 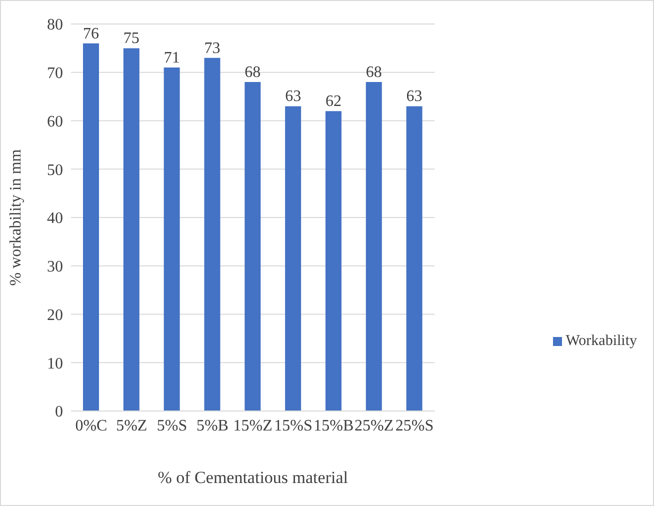 I want to click on y-tick-label: 0, so click(x=59, y=412).